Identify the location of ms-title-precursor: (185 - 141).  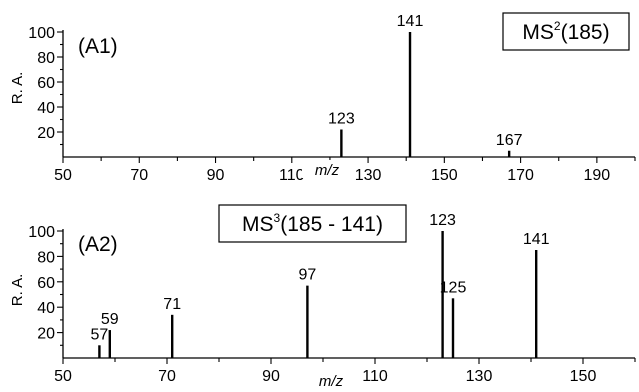
(331, 224).